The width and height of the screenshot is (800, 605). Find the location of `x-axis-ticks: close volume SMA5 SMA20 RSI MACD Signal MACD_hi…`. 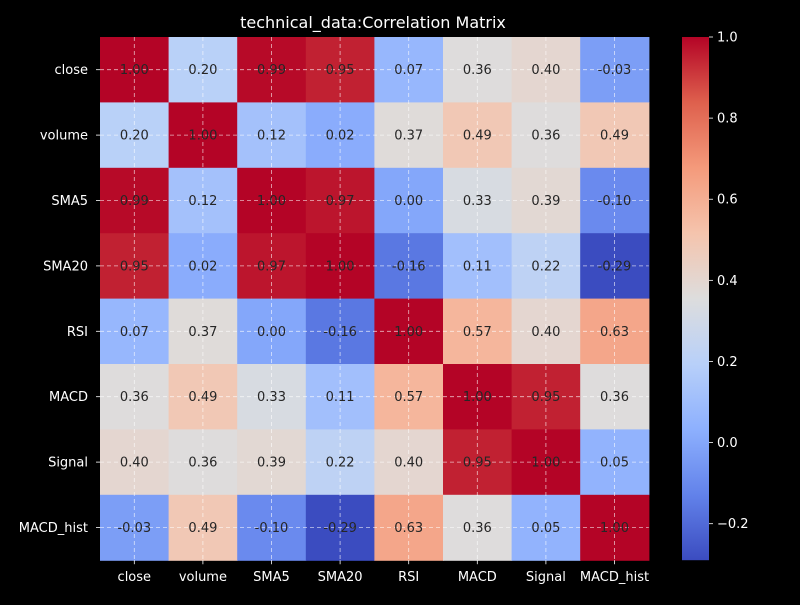

x-axis-ticks: close volume SMA5 SMA20 RSI MACD Signal MACD_hi… is located at coordinates (383, 572).